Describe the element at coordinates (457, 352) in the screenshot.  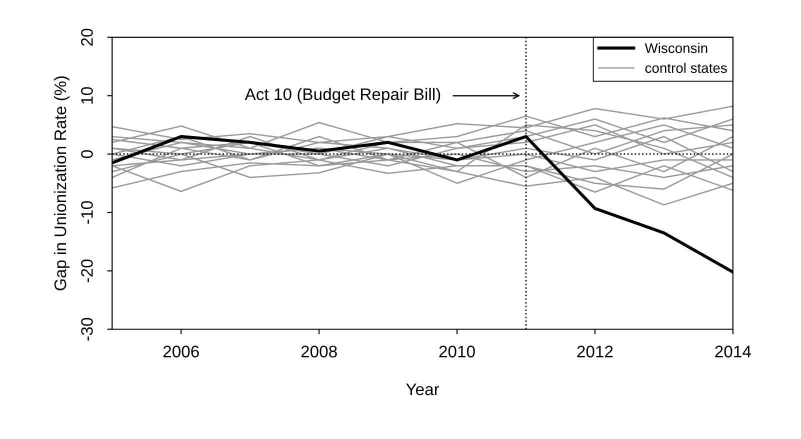
I see `x-tick-label: 2010` at that location.